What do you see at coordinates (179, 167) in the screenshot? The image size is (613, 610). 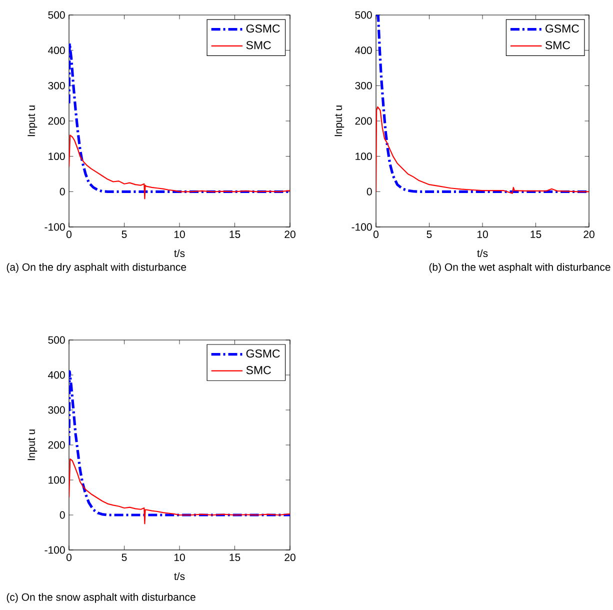 I see `line-series` at bounding box center [179, 167].